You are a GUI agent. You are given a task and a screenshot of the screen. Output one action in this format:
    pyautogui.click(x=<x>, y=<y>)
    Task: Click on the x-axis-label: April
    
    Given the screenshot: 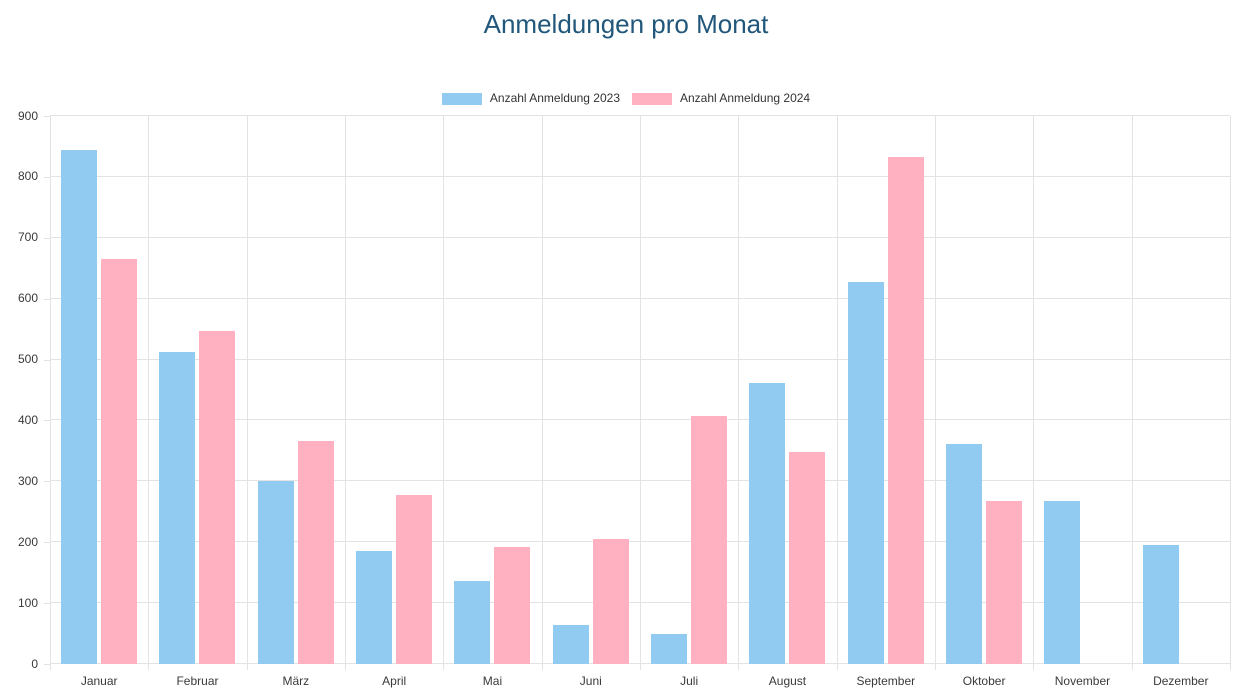 What is the action you would take?
    pyautogui.click(x=394, y=681)
    